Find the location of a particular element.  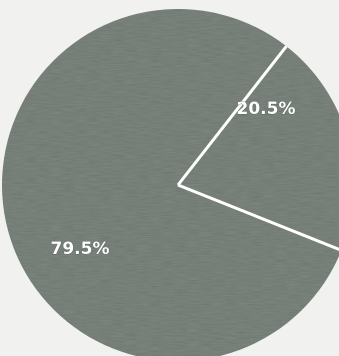

slice-label-large: 79.5% is located at coordinates (80, 249).